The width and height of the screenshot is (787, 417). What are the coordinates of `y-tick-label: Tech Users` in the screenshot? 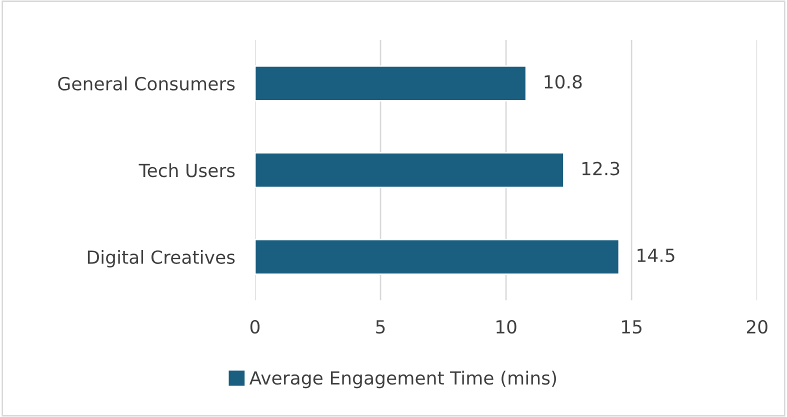 It's located at (186, 170).